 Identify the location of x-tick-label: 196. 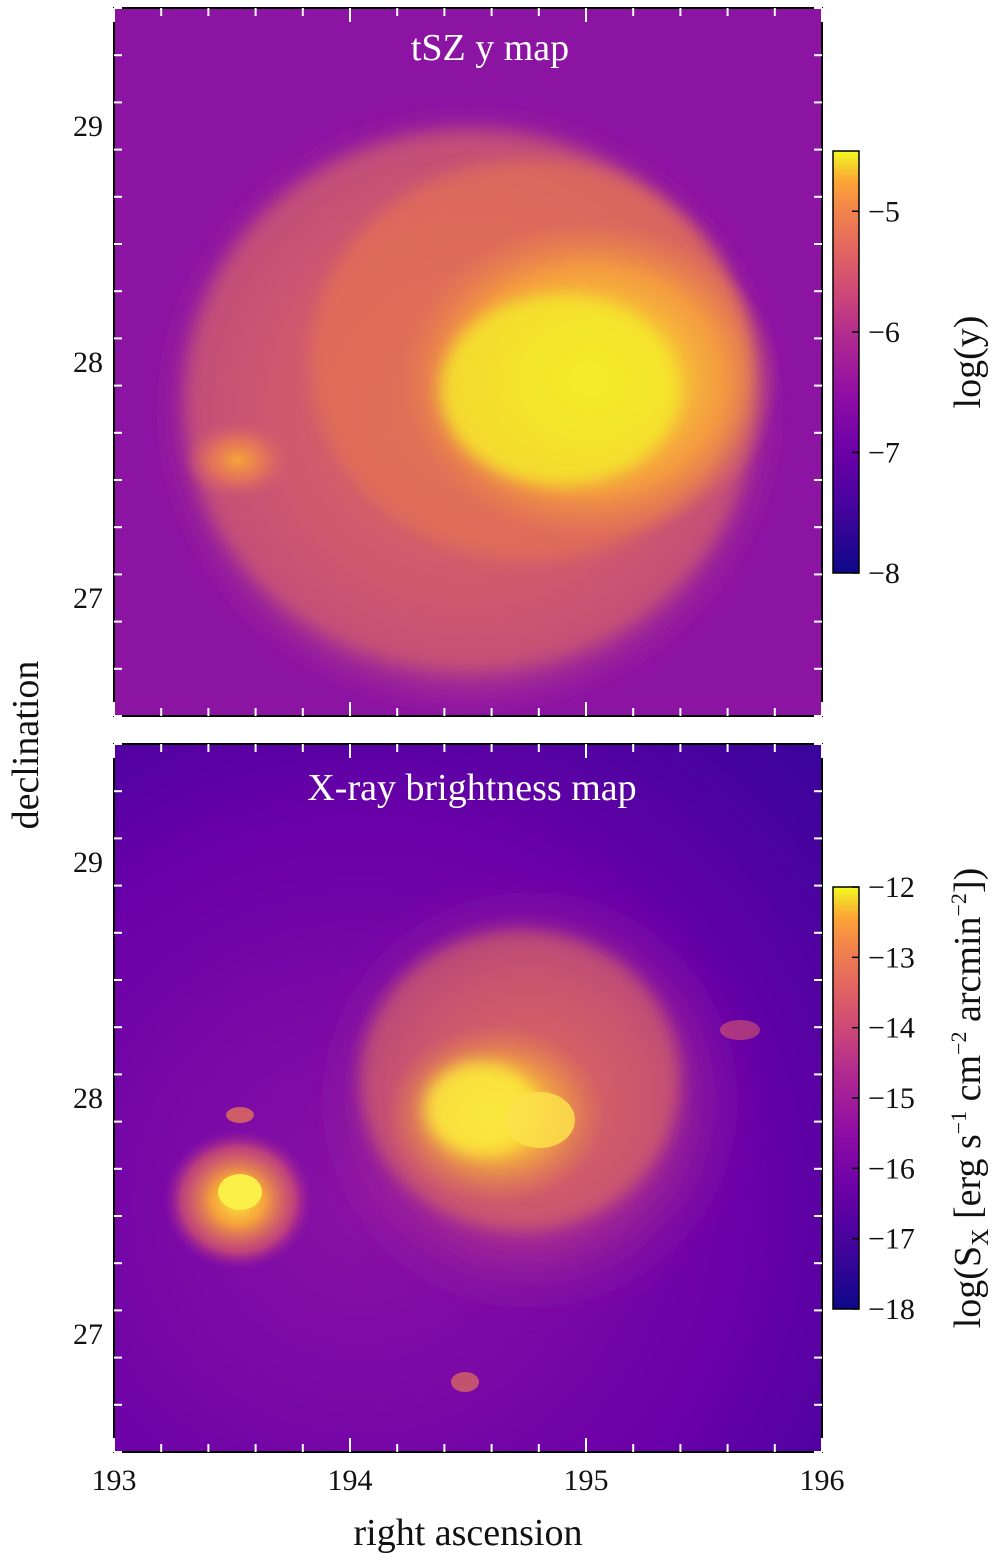
(822, 1480).